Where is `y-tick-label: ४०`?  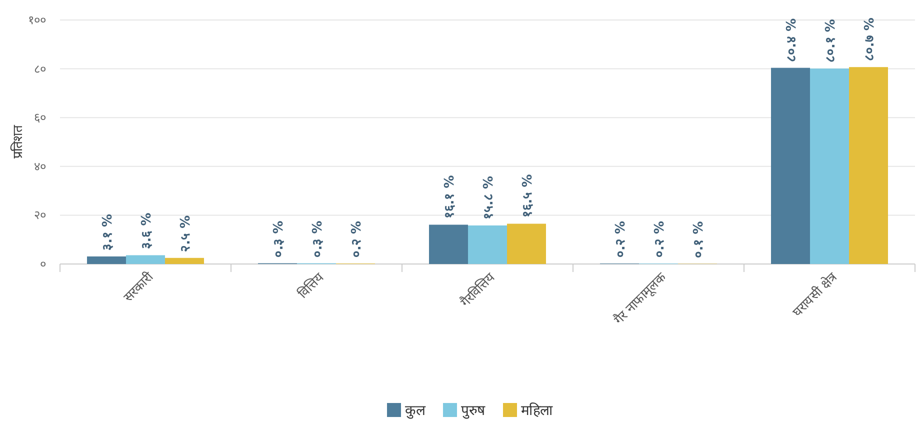 y-tick-label: ४० is located at coordinates (40, 166).